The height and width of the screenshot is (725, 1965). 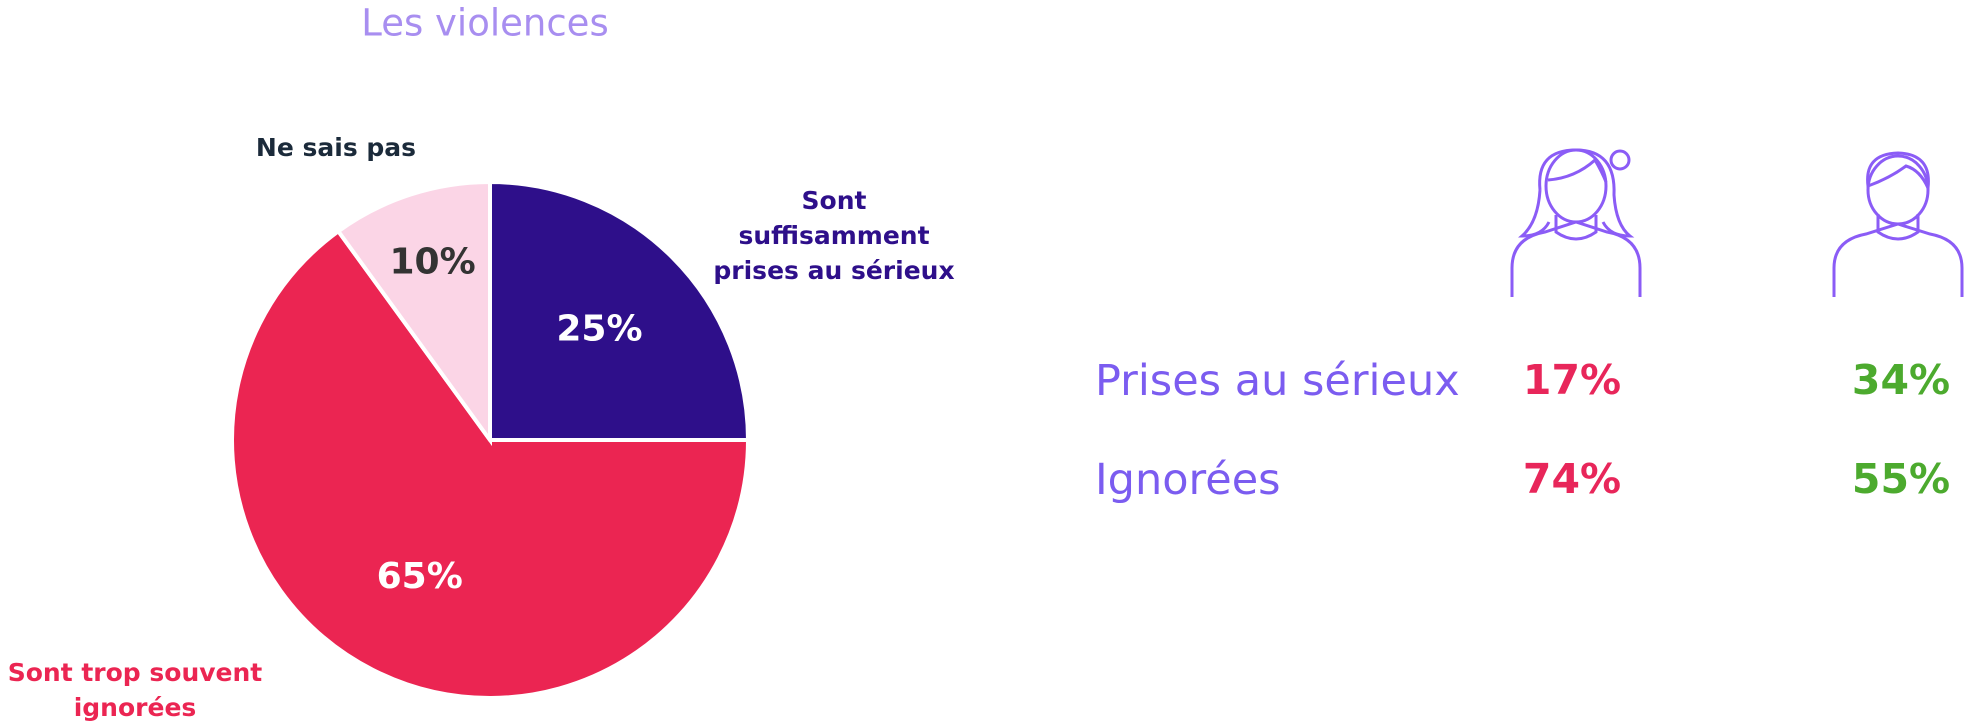 I want to click on row-label: Ignorées, so click(x=1188, y=480).